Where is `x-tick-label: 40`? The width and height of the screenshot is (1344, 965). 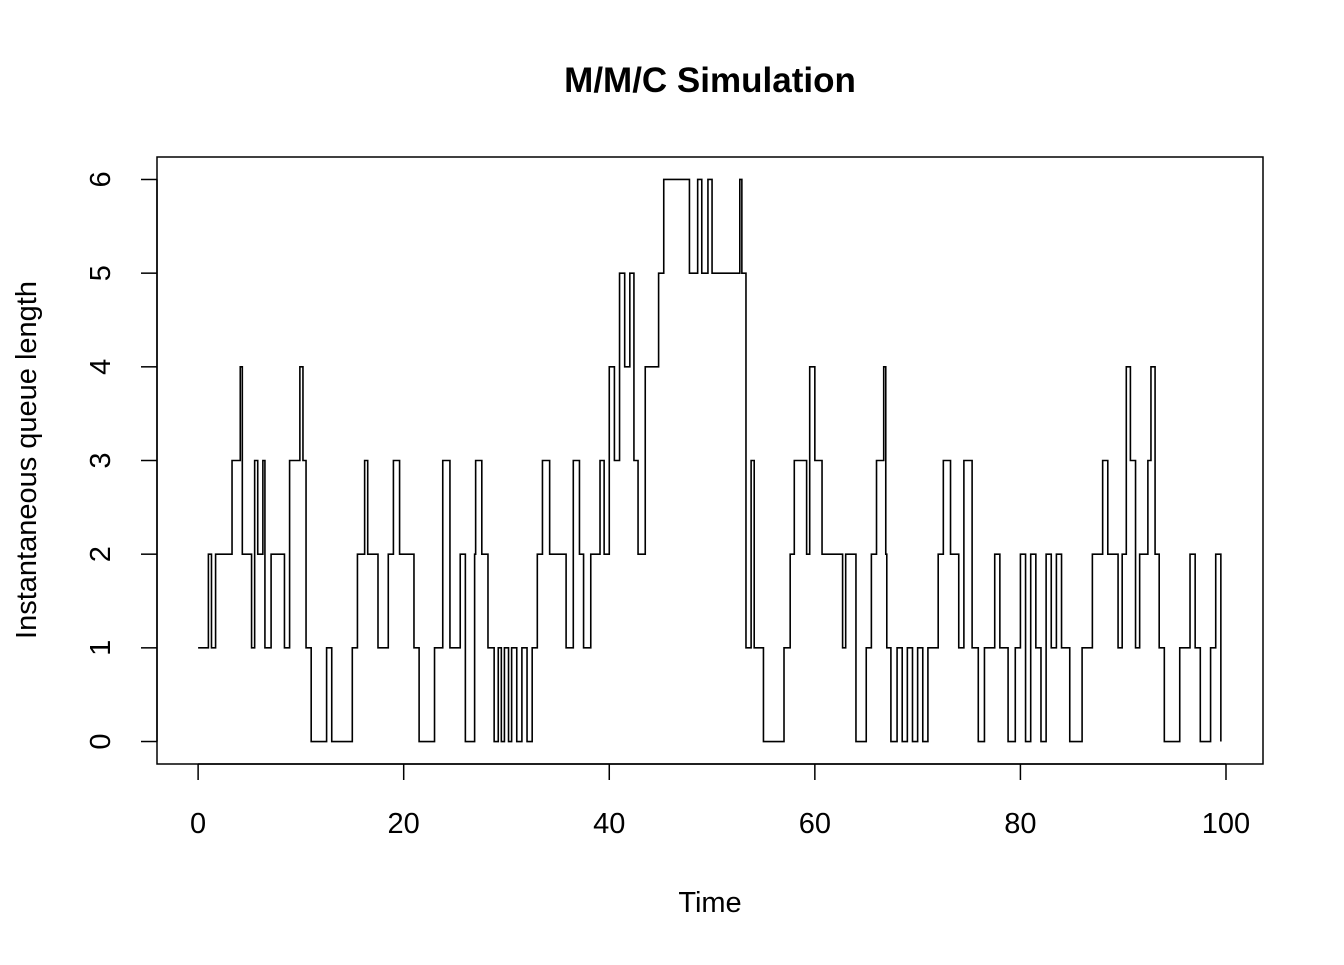 x-tick-label: 40 is located at coordinates (609, 824).